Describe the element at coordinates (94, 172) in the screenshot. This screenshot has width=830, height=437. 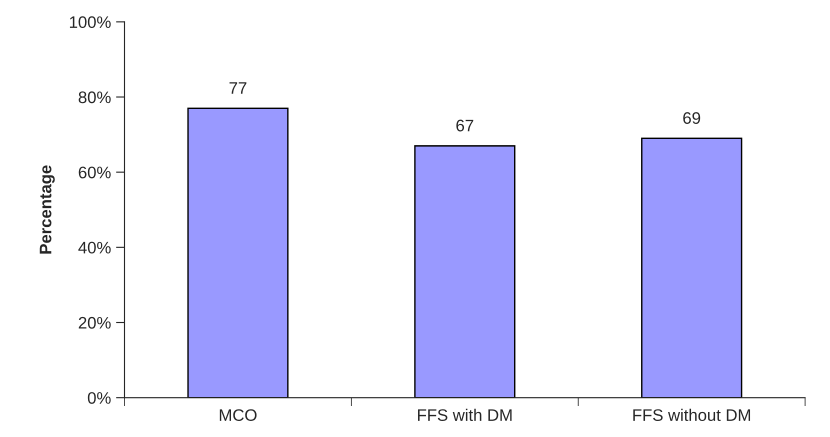
I see `y-tick-label: 60%` at that location.